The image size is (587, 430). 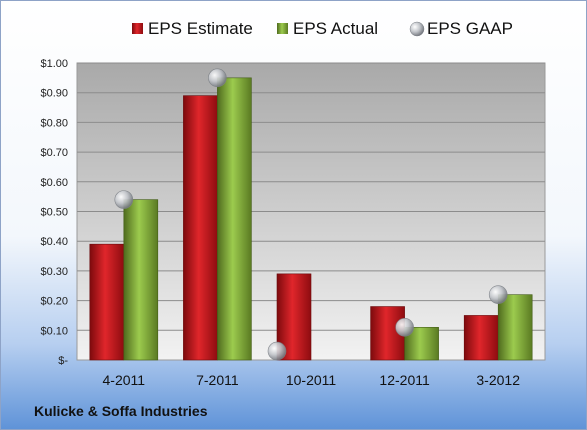 I want to click on y-tick-label: $0.70, so click(x=54, y=153).